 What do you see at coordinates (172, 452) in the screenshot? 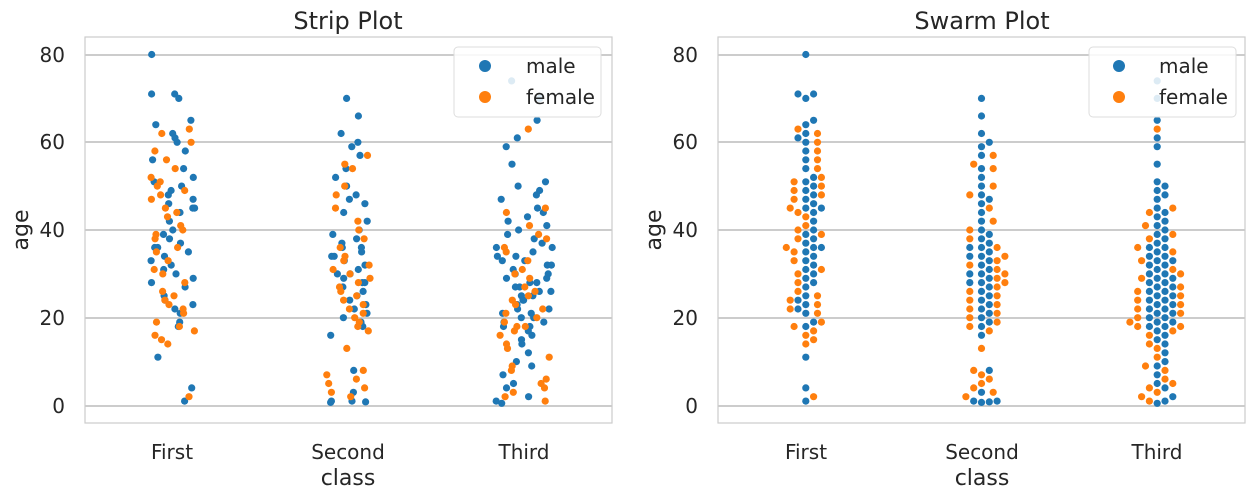
I see `x-tick-label-first: First` at bounding box center [172, 452].